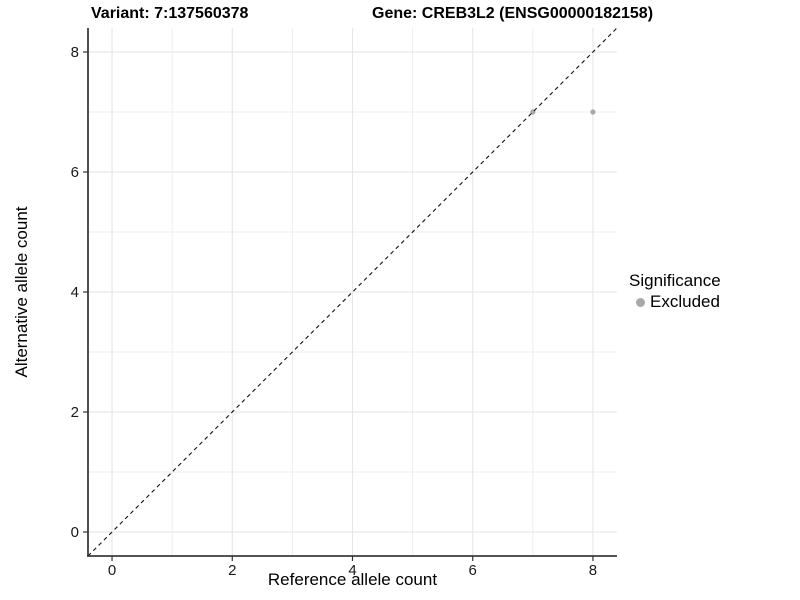  What do you see at coordinates (232, 570) in the screenshot?
I see `x-tick-label: 2` at bounding box center [232, 570].